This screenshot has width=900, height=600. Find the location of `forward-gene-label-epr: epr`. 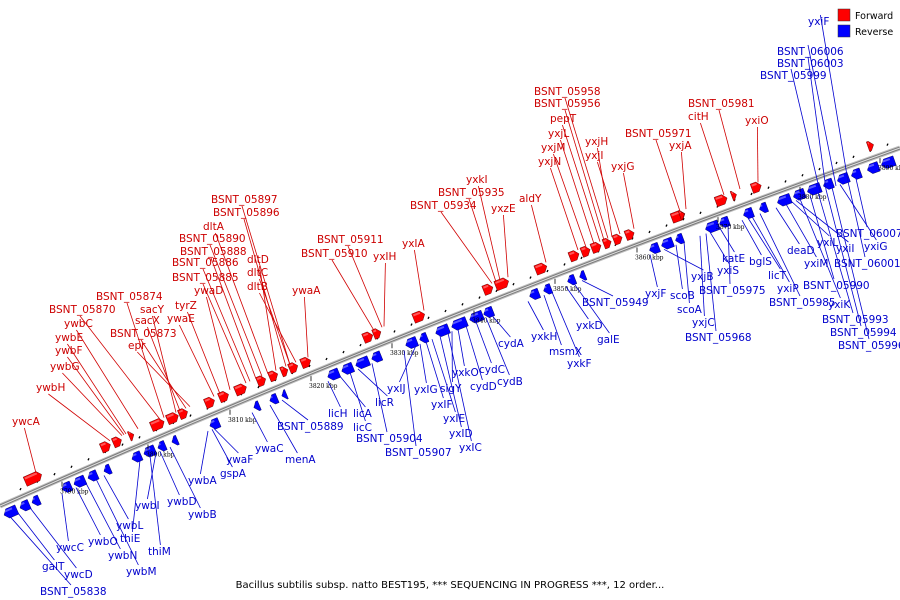

forward-gene-label-epr: epr is located at coordinates (137, 346).